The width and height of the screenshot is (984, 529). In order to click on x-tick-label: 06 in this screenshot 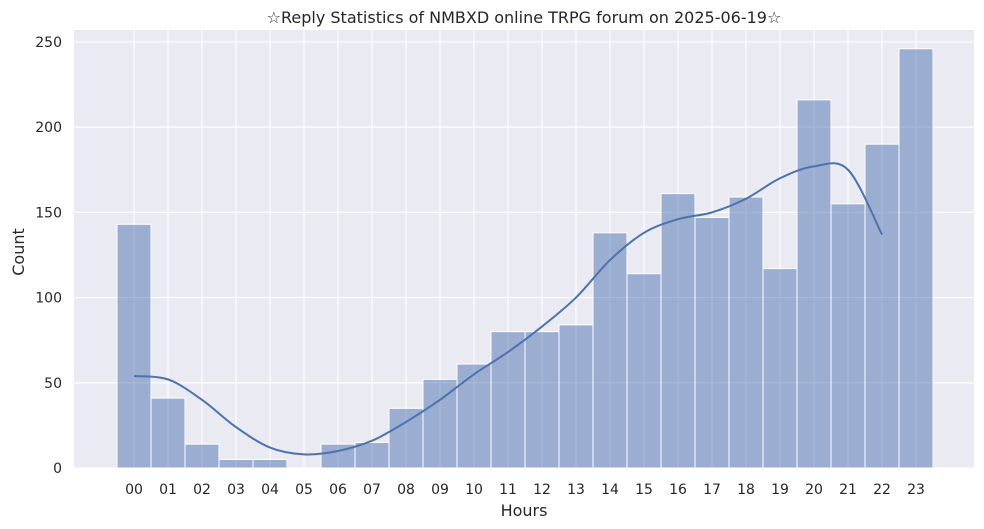, I will do `click(338, 490)`.